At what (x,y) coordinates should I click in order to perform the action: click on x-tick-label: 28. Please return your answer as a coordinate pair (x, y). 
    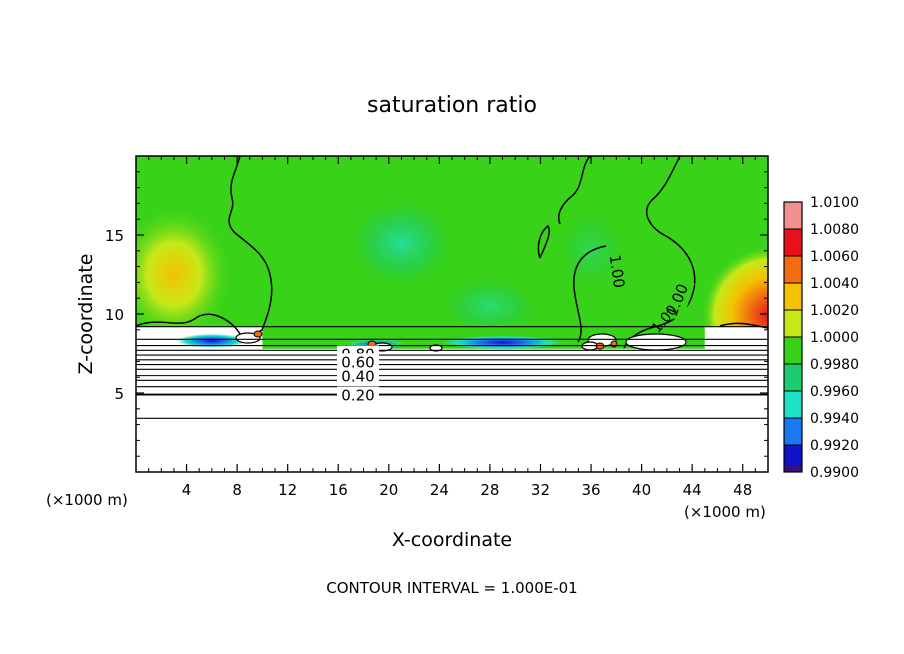
    Looking at the image, I should click on (489, 490).